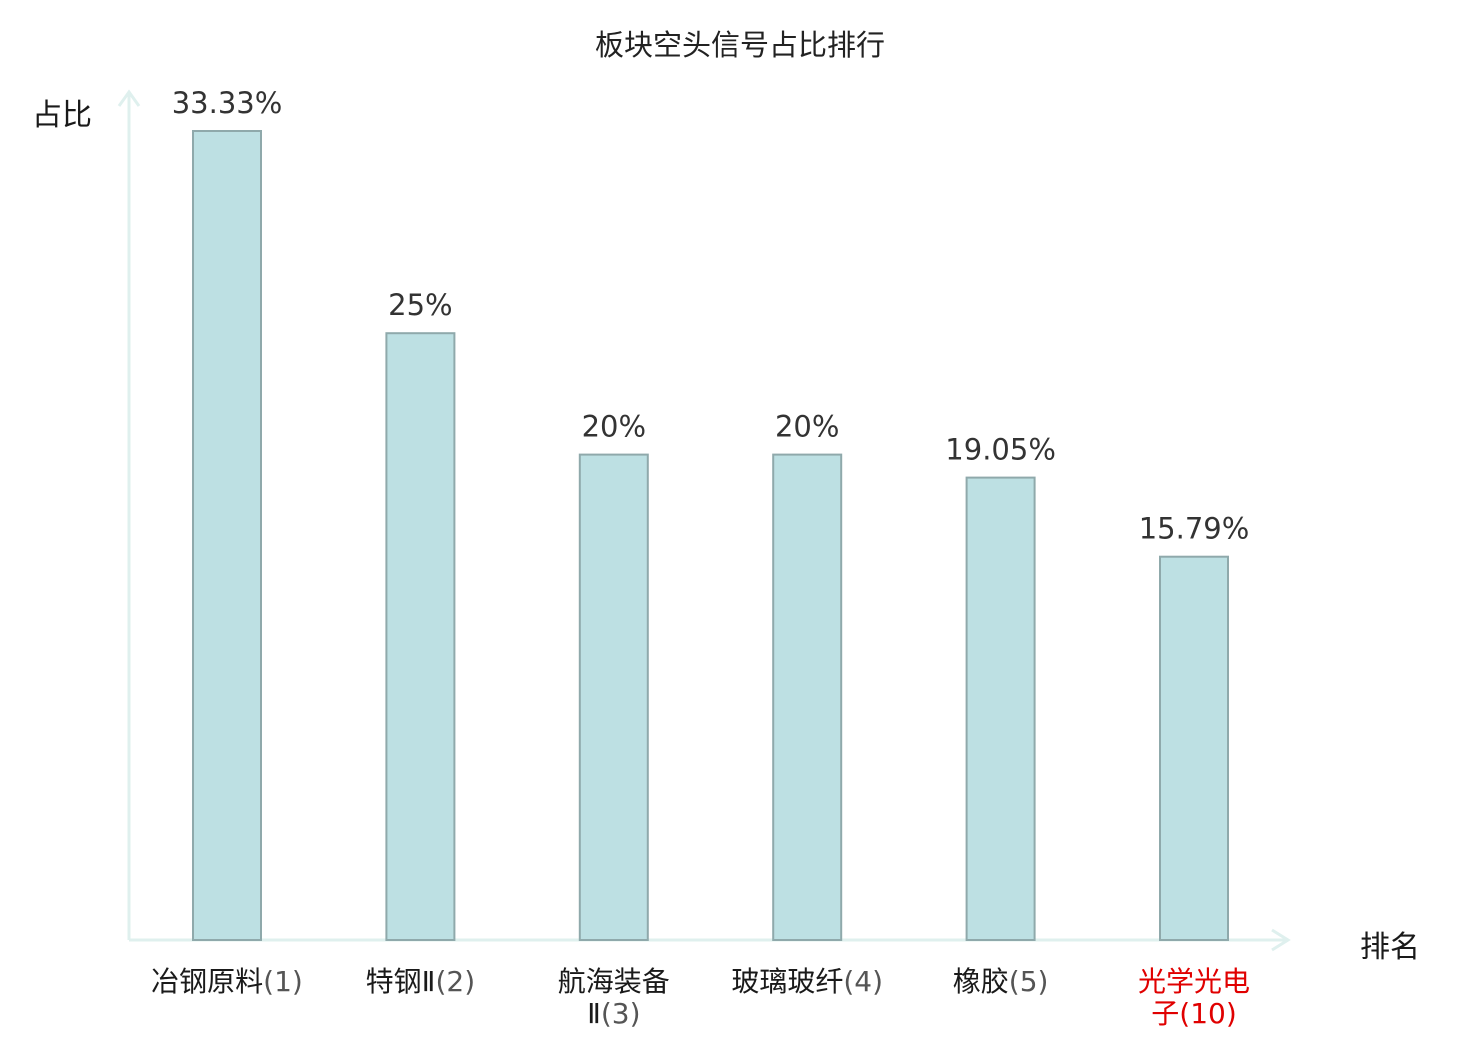 The height and width of the screenshot is (1040, 1480). I want to click on y-axis-label: 占比, so click(62, 115).